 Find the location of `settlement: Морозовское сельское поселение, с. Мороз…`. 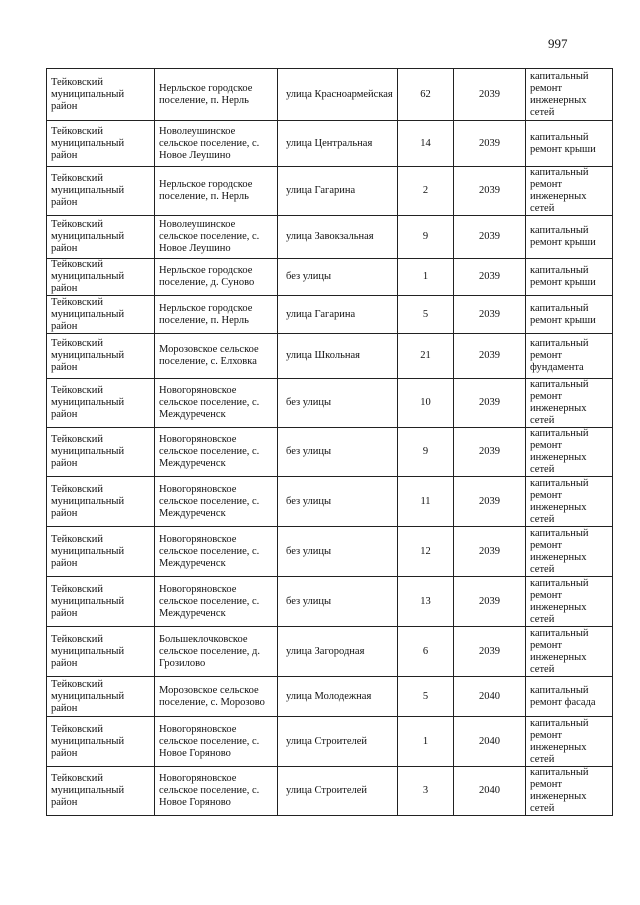

settlement: Морозовское сельское поселение, с. Мороз… is located at coordinates (216, 696).